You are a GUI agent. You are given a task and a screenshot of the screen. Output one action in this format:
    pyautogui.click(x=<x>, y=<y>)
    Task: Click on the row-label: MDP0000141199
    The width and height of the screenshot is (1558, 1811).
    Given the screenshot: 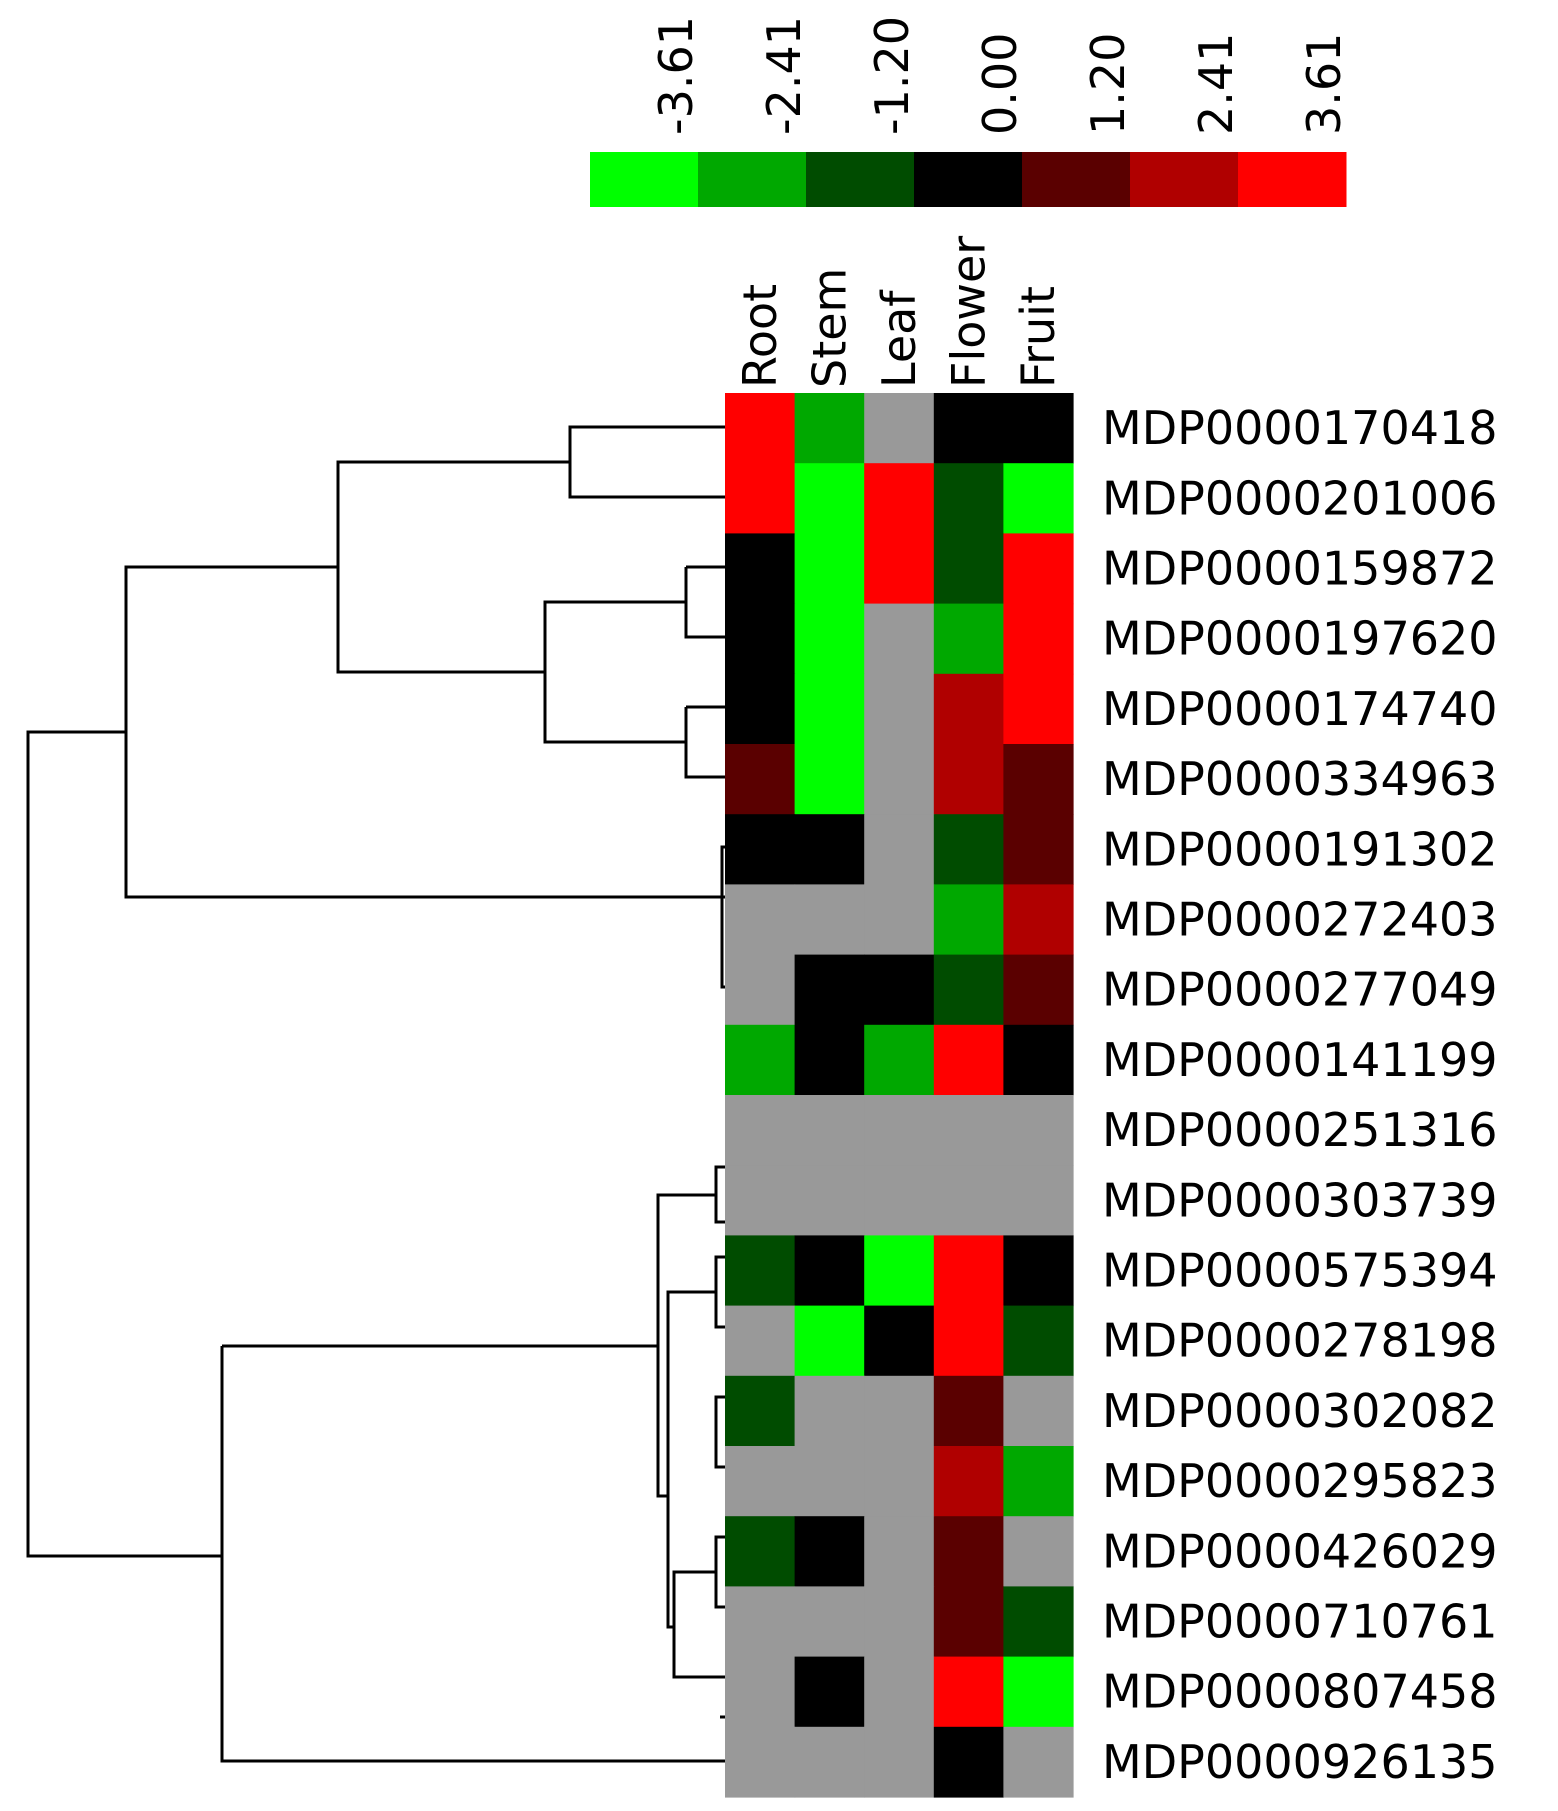 What is the action you would take?
    pyautogui.click(x=1300, y=1060)
    